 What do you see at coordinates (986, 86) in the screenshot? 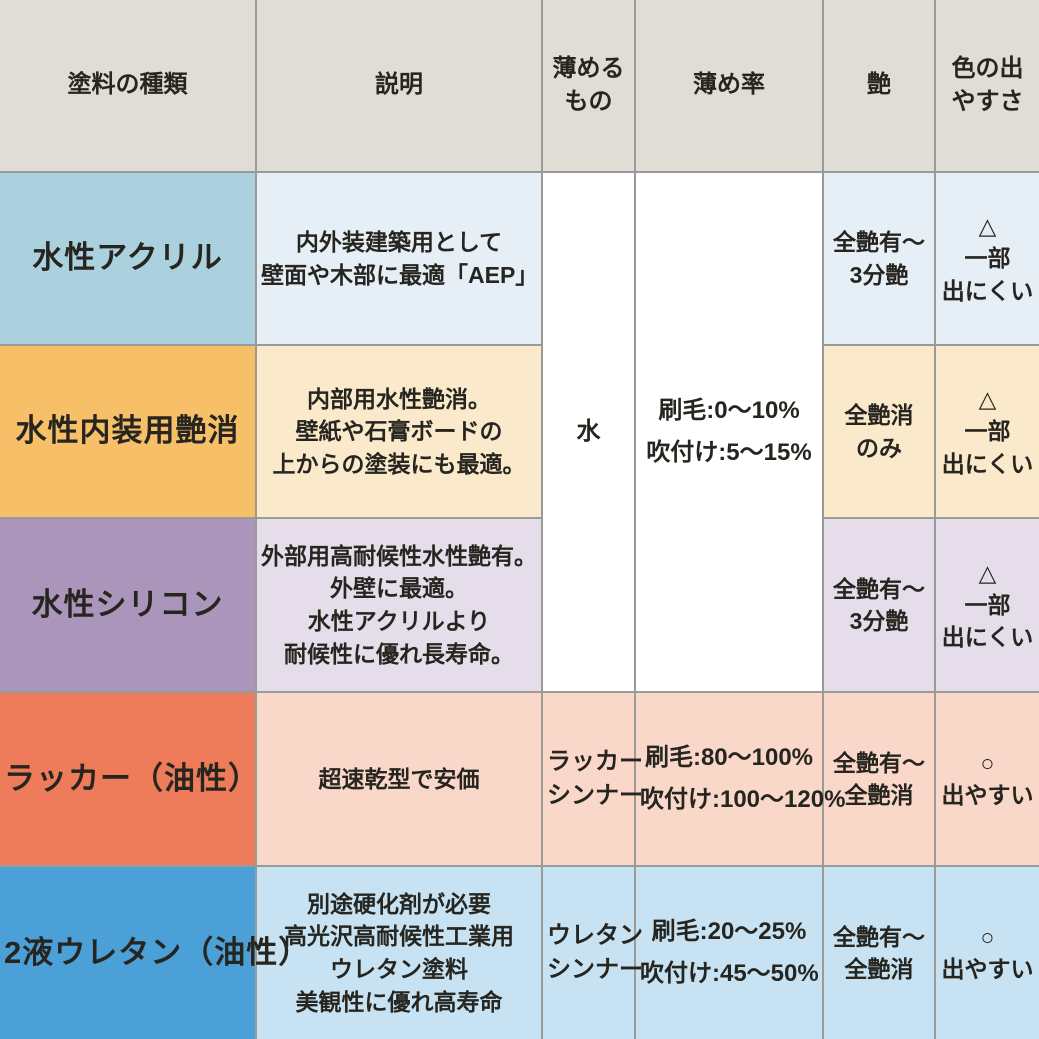
I see `header-color-ease: 色の出 やすさ` at bounding box center [986, 86].